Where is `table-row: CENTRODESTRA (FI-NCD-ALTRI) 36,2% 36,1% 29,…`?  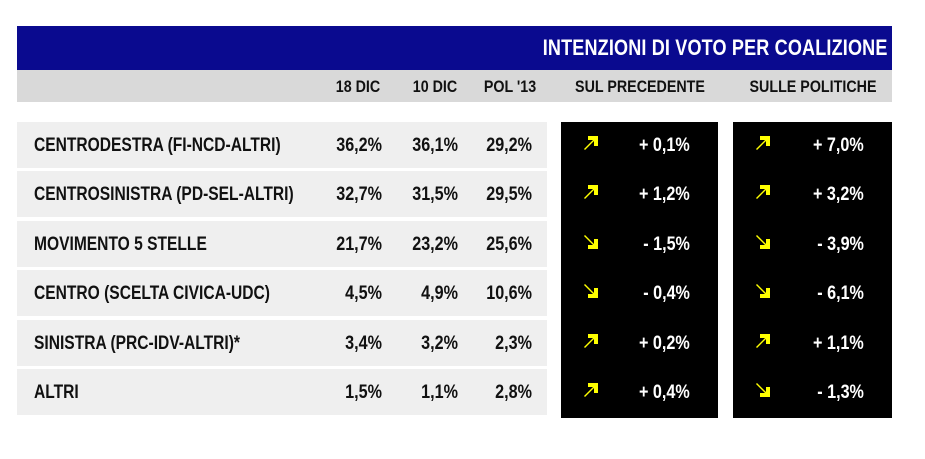 table-row: CENTRODESTRA (FI-NCD-ALTRI) 36,2% 36,1% 29,… is located at coordinates (282, 146).